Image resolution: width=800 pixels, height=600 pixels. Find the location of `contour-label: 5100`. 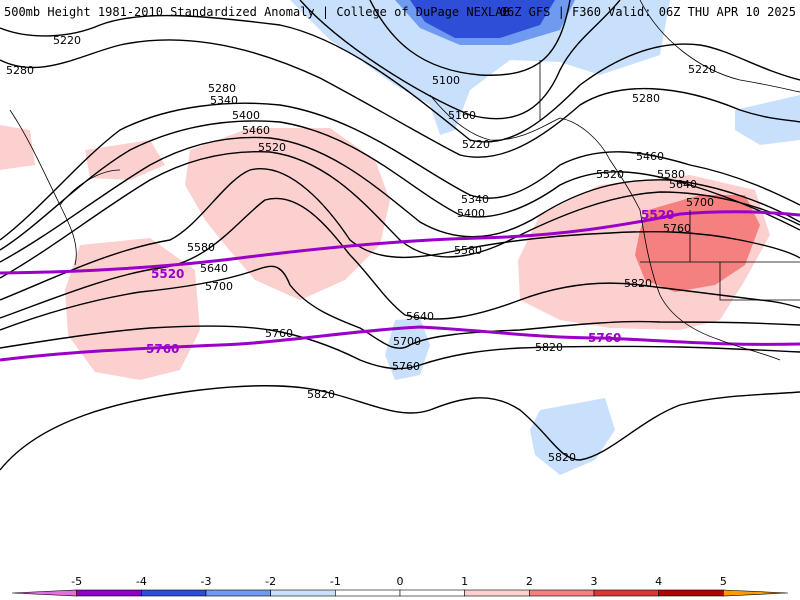

contour-label: 5100 is located at coordinates (446, 80).